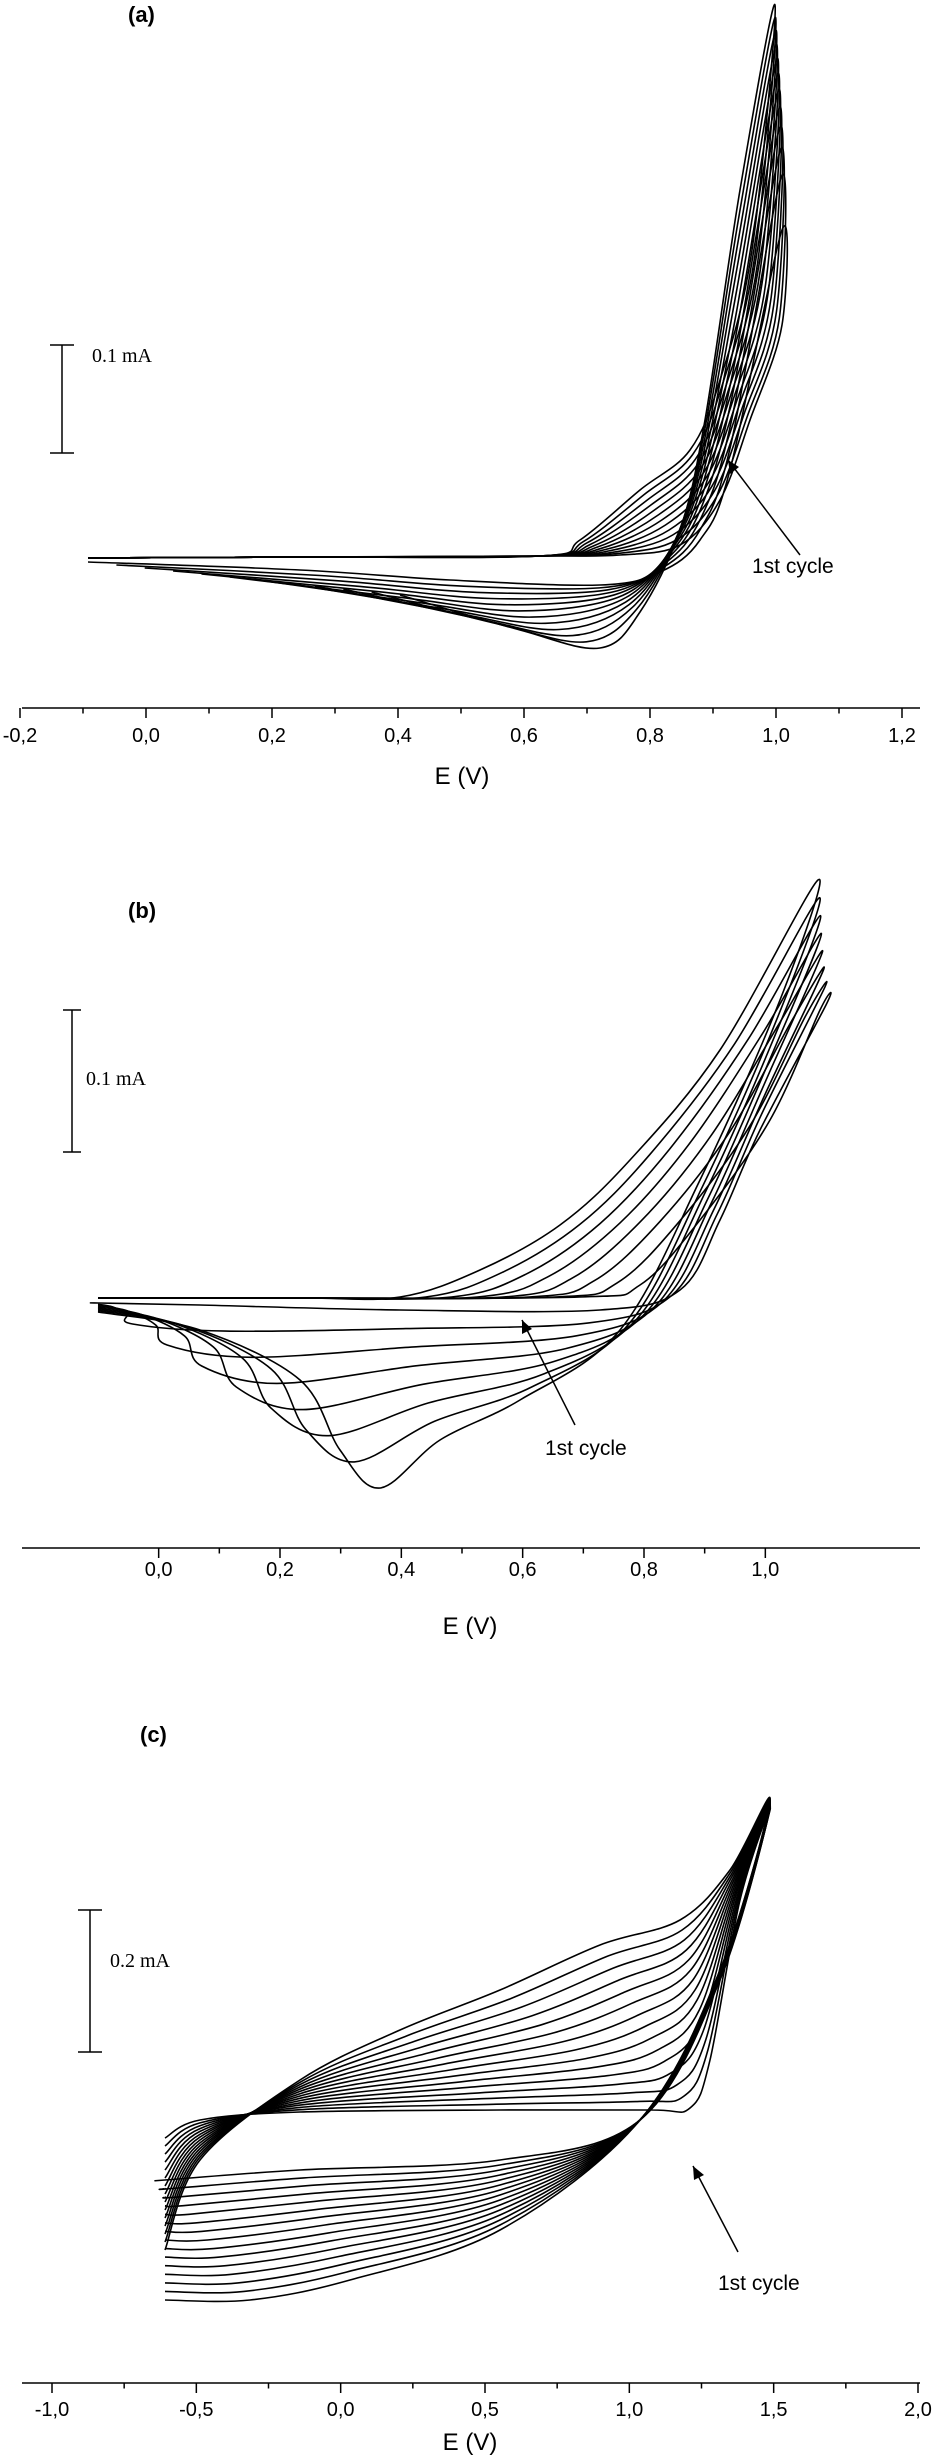 This screenshot has height=2455, width=938. Describe the element at coordinates (764, 507) in the screenshot. I see `panel-a-annotation-arrow` at that location.